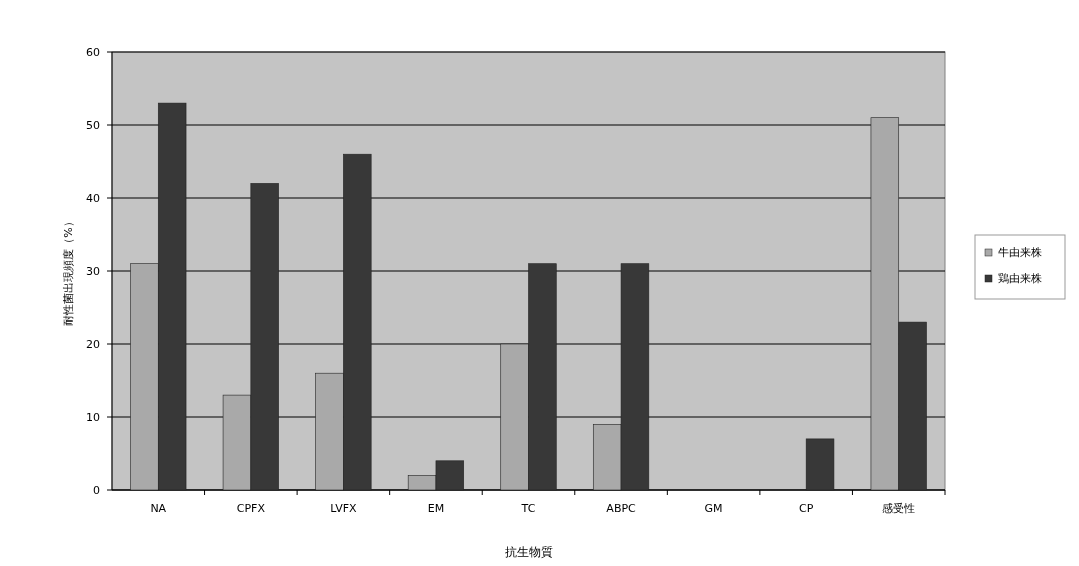  Describe the element at coordinates (436, 508) in the screenshot. I see `x-tick-label: EM` at that location.